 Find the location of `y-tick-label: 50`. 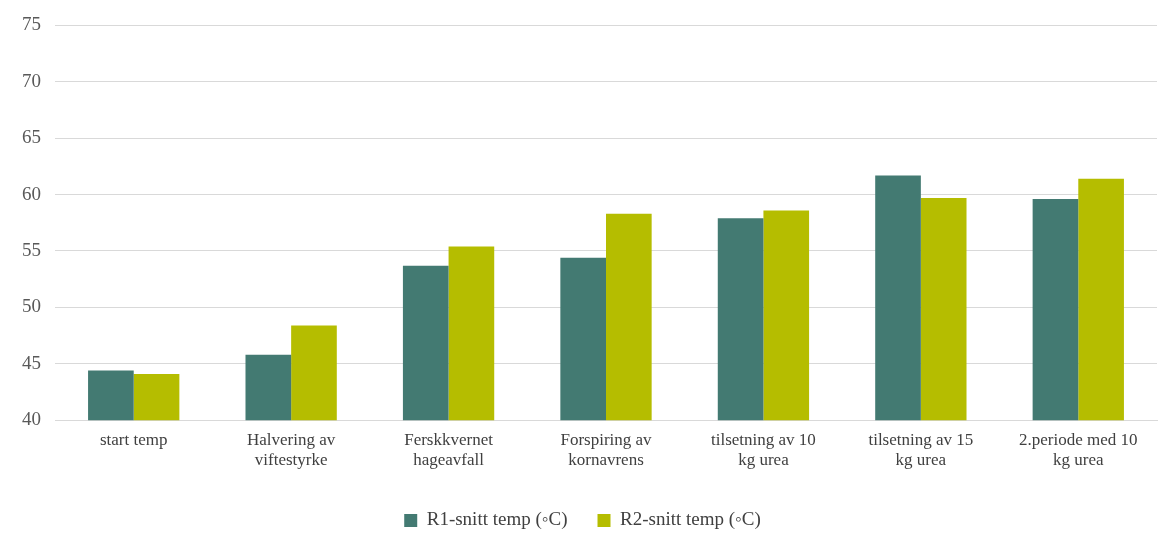

y-tick-label: 50 is located at coordinates (31, 306).